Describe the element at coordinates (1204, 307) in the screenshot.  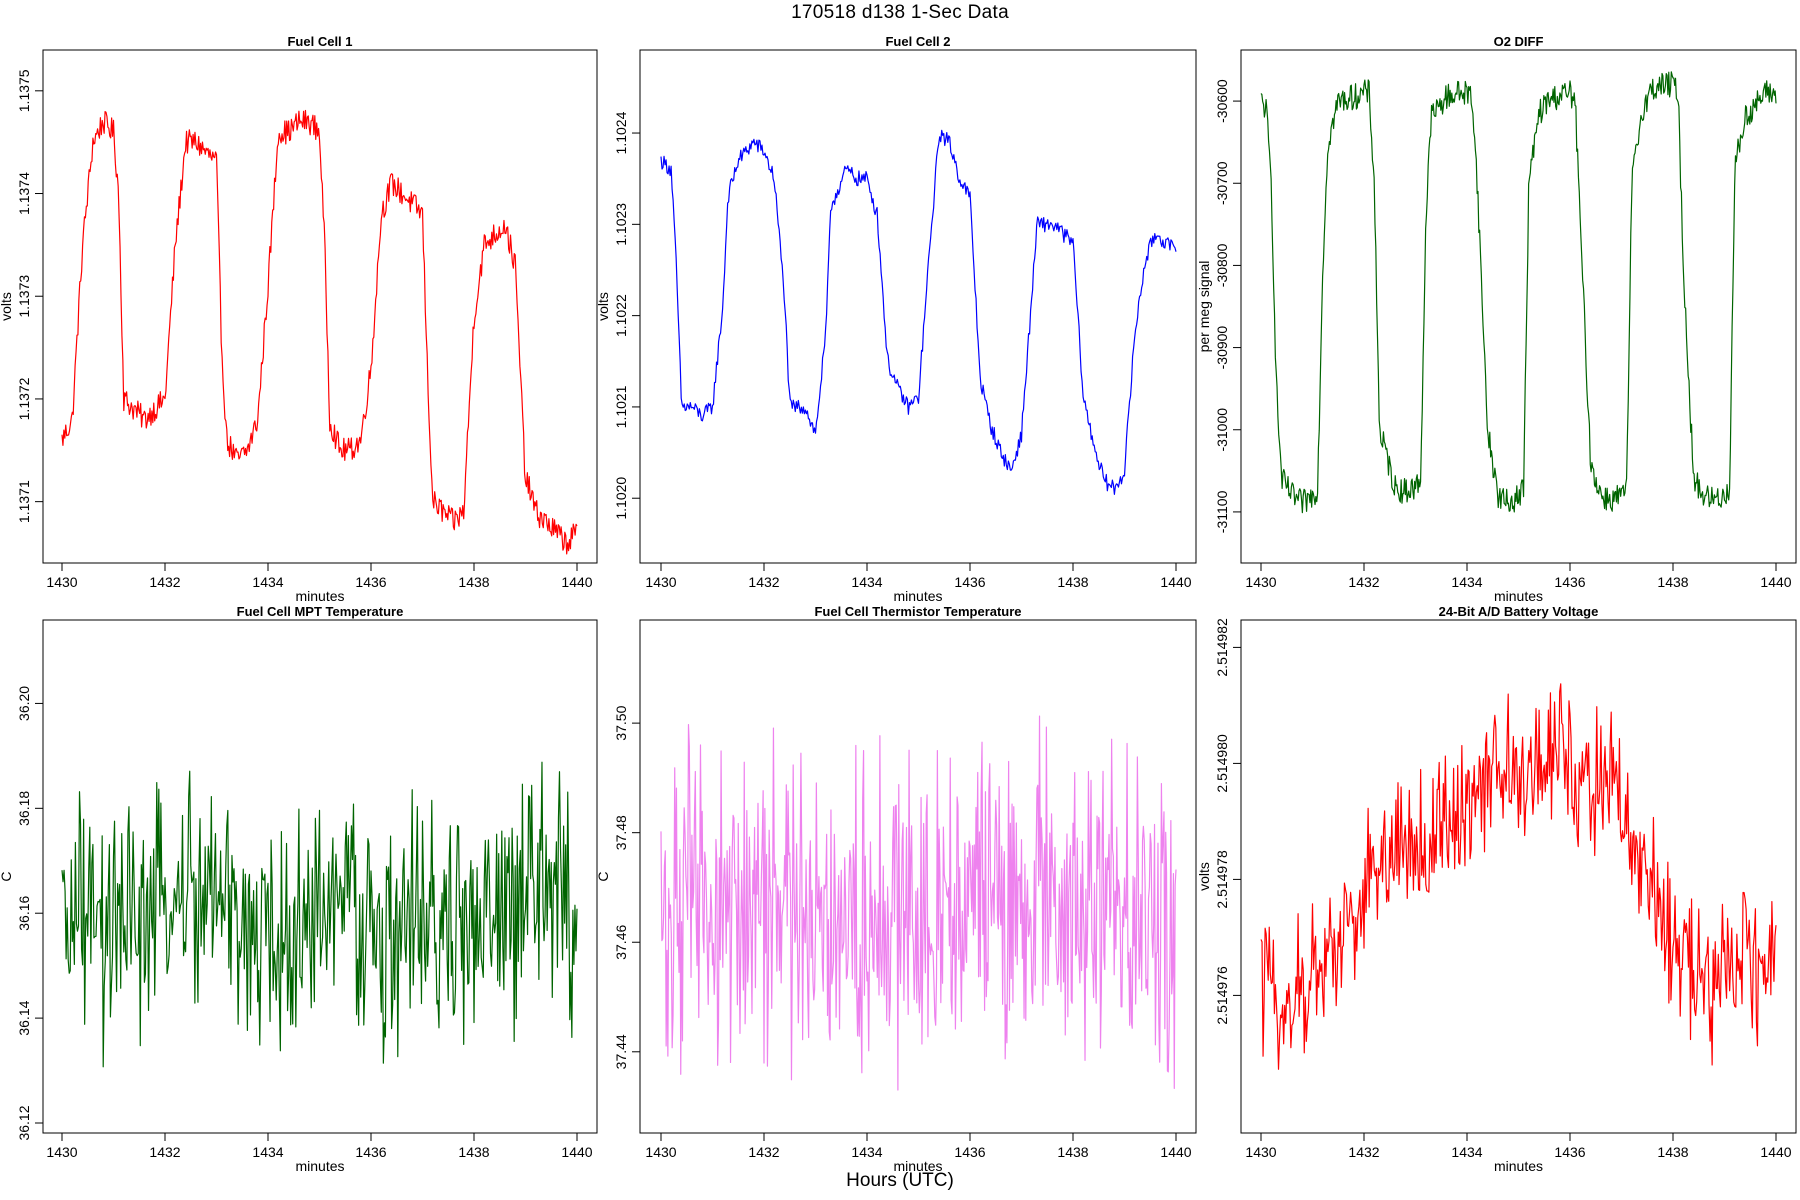
I see `y-axis-label: per meg signal` at that location.